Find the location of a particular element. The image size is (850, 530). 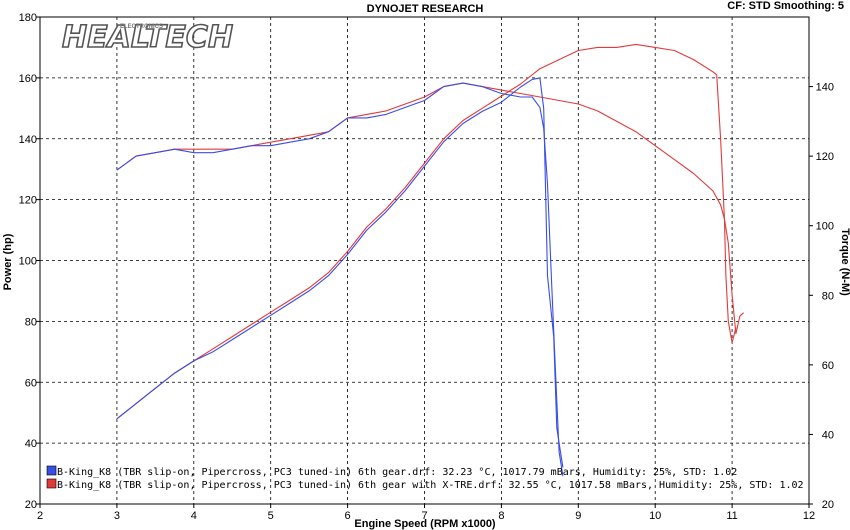

y-right-tick-label: 120 is located at coordinates (825, 157).